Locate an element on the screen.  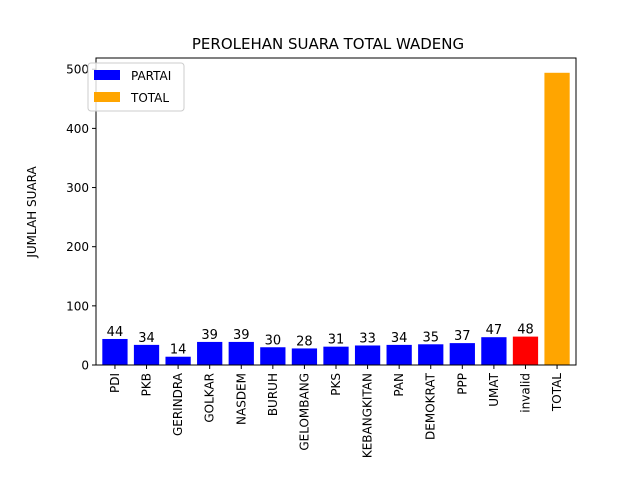
bar-value-label: 28 is located at coordinates (304, 341).